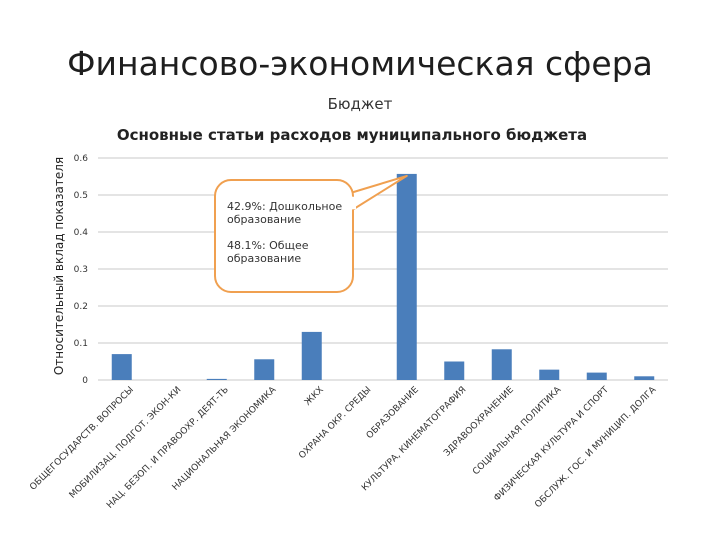  What do you see at coordinates (268, 245) in the screenshot?
I see `callout-text-line: 48.1%: Общее` at bounding box center [268, 245].